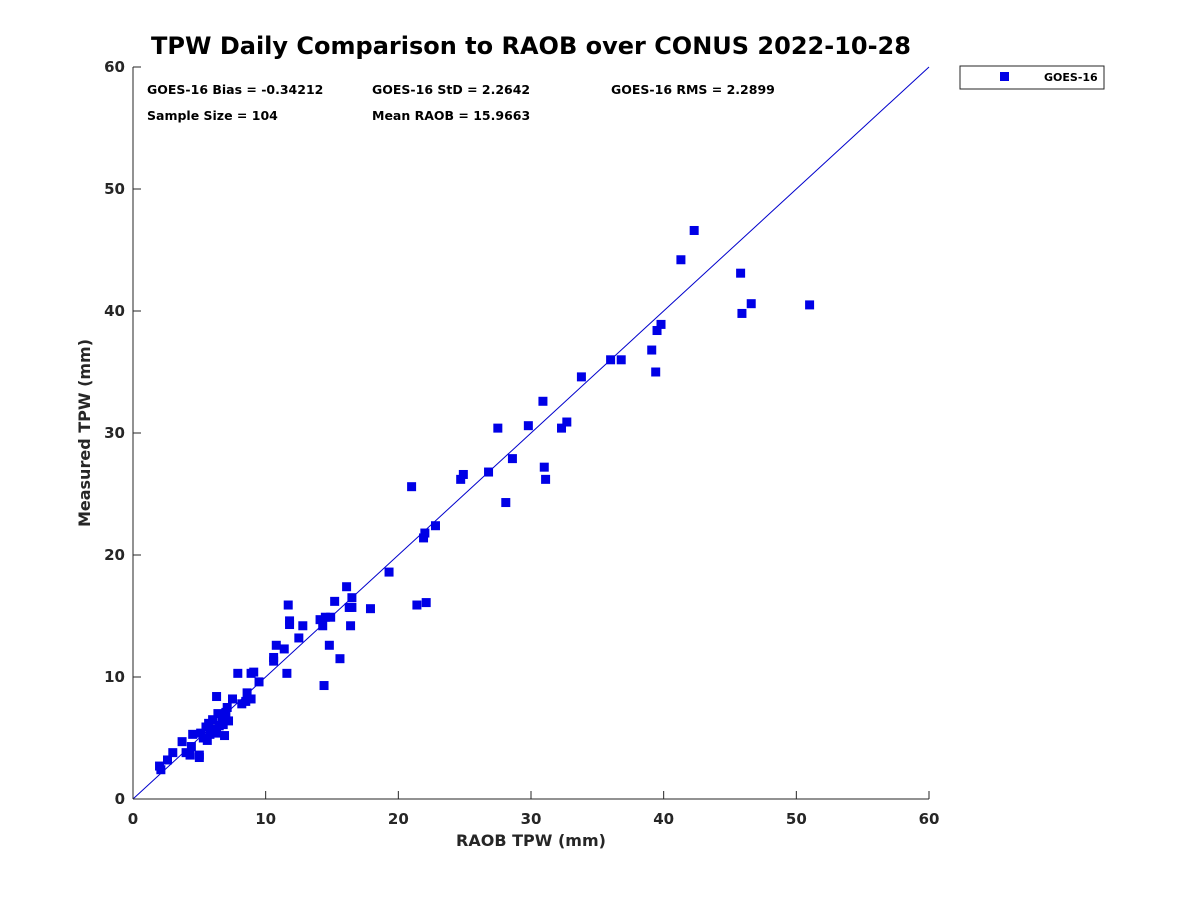 This screenshot has width=1200, height=900. Describe the element at coordinates (398, 819) in the screenshot. I see `x-tick-label: 20` at that location.